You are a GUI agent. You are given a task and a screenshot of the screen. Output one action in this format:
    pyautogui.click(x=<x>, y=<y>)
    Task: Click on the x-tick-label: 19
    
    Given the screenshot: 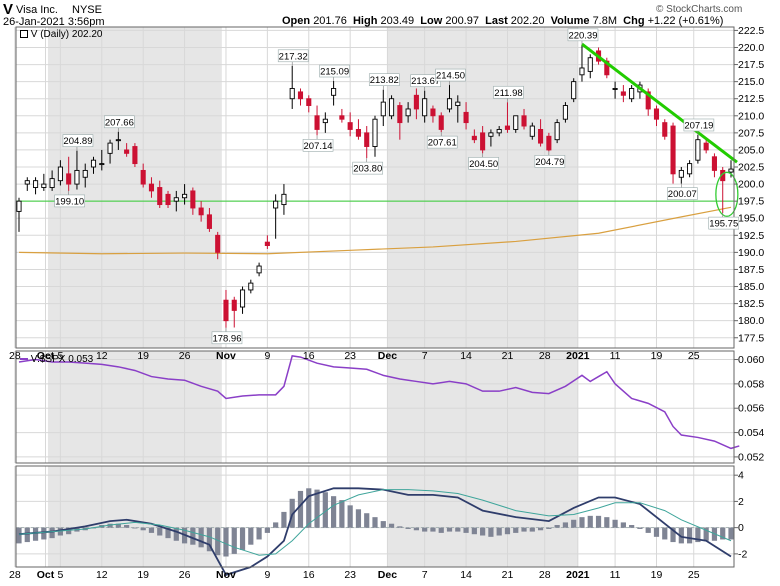 What is the action you would take?
    pyautogui.click(x=657, y=575)
    